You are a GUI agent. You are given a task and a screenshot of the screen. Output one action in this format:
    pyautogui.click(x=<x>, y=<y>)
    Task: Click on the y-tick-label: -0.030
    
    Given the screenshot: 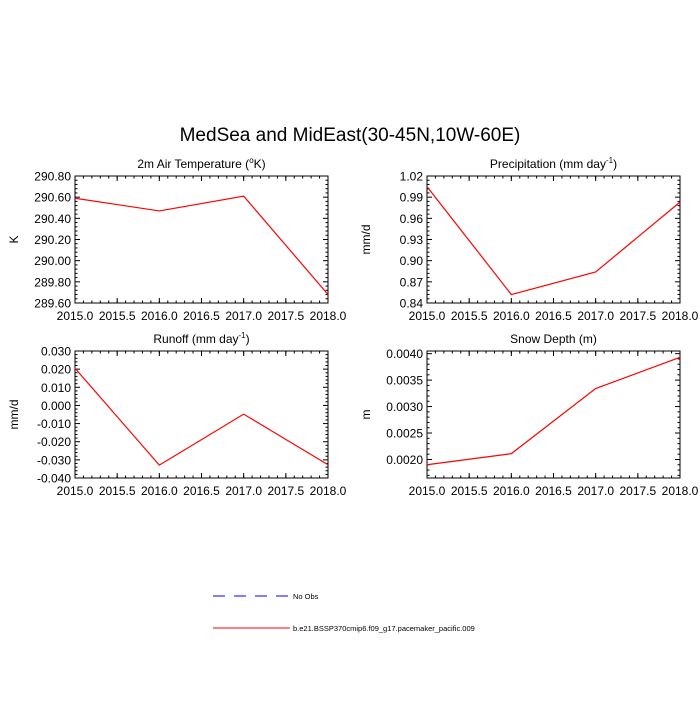 What is the action you would take?
    pyautogui.click(x=54, y=460)
    